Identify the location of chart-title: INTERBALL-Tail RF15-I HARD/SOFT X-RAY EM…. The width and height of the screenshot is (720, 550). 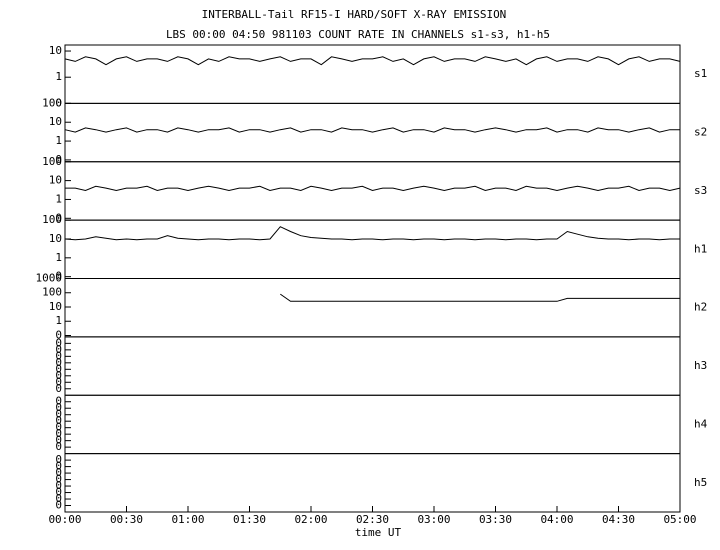
(354, 14).